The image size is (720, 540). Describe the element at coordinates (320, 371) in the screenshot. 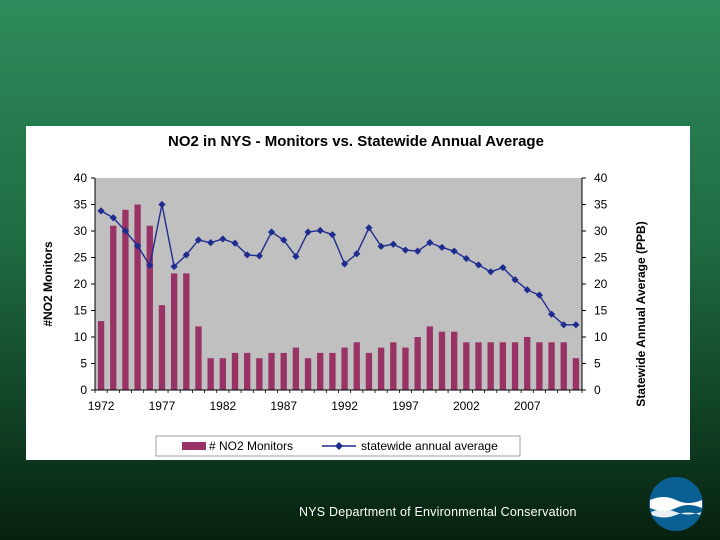

I see `bar-1990` at that location.